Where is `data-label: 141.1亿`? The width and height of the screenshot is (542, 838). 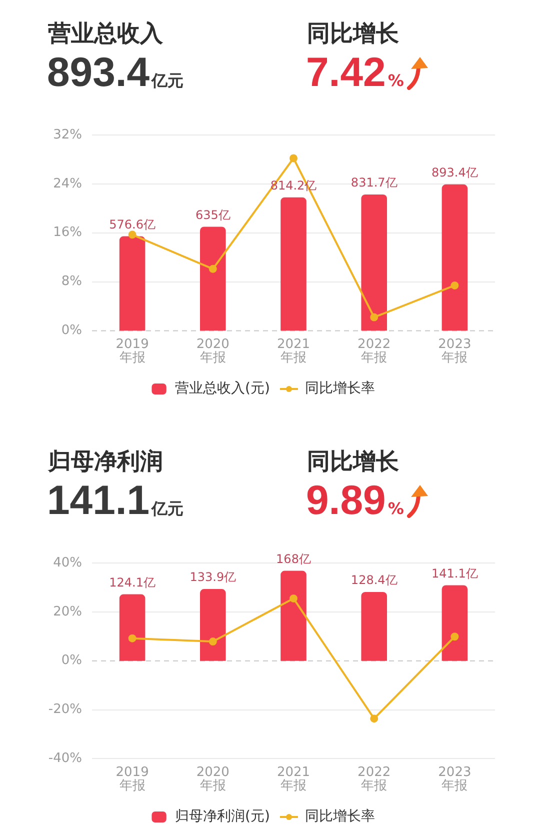 data-label: 141.1亿 is located at coordinates (455, 573).